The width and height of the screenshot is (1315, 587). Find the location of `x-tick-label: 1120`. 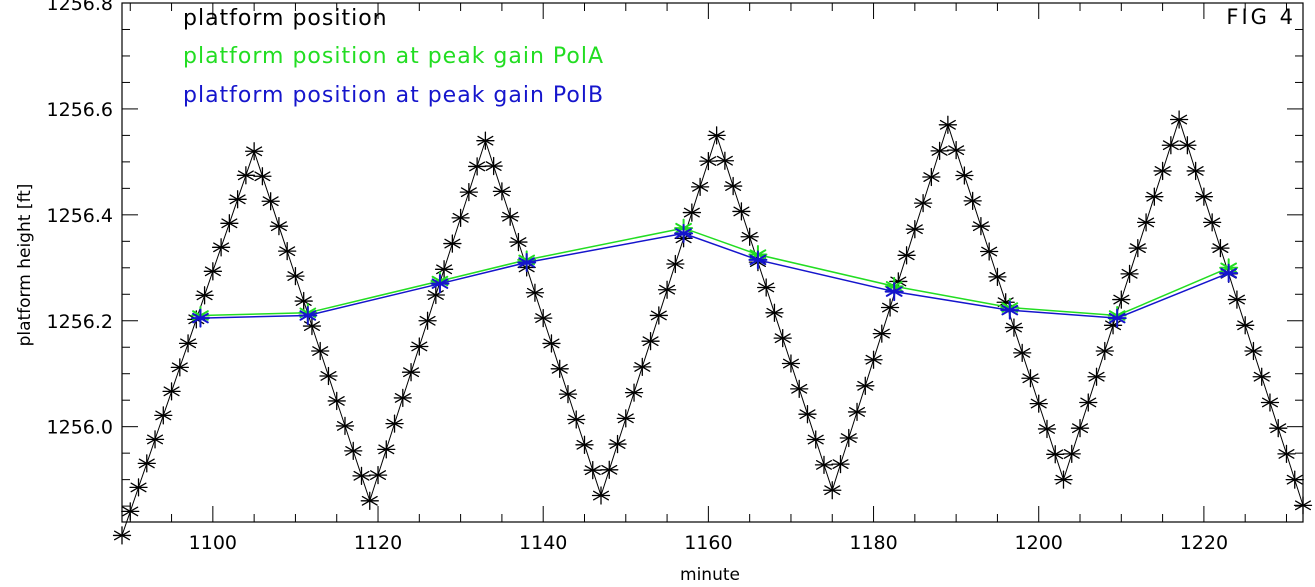

x-tick-label: 1120 is located at coordinates (378, 543).